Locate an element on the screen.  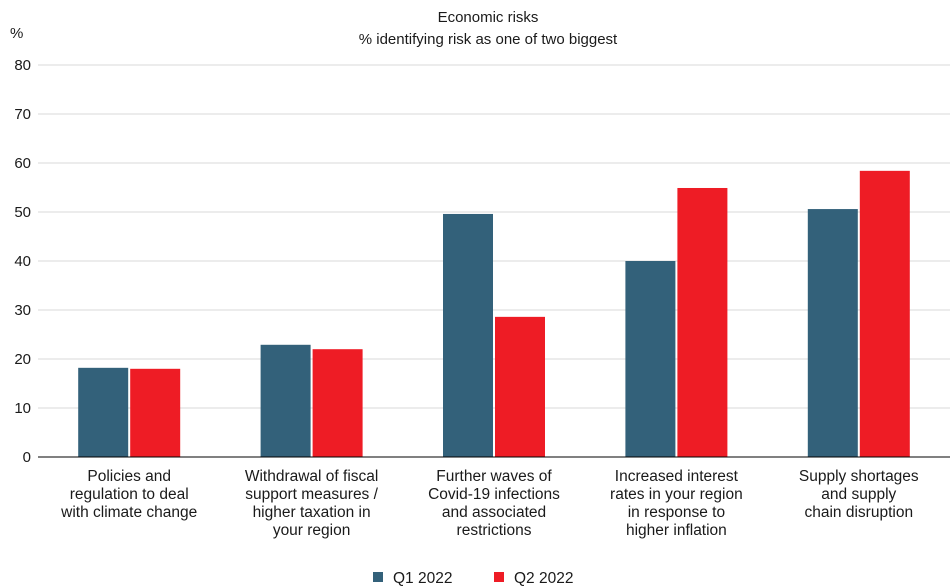
chart-title: Economic risks is located at coordinates (488, 17).